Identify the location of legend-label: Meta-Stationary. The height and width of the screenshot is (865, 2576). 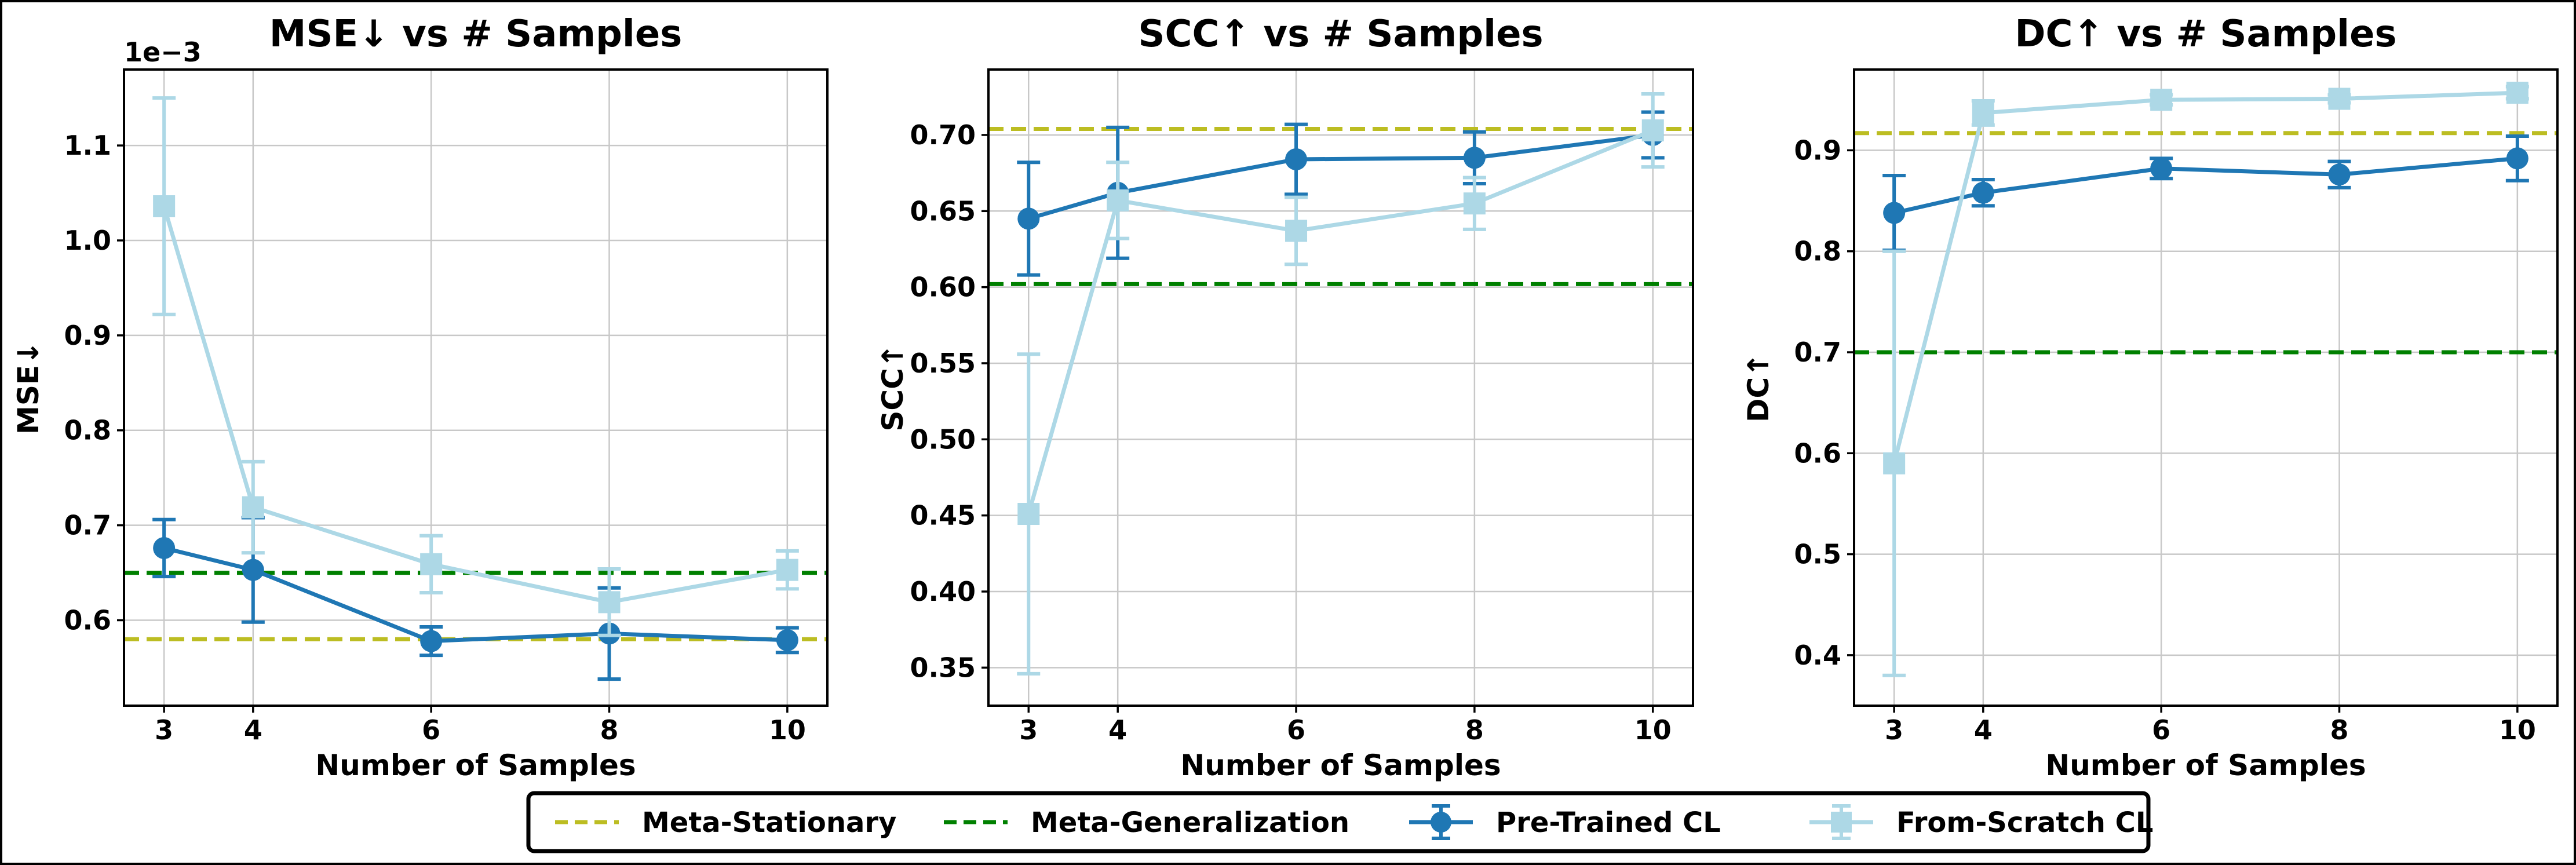
(769, 823).